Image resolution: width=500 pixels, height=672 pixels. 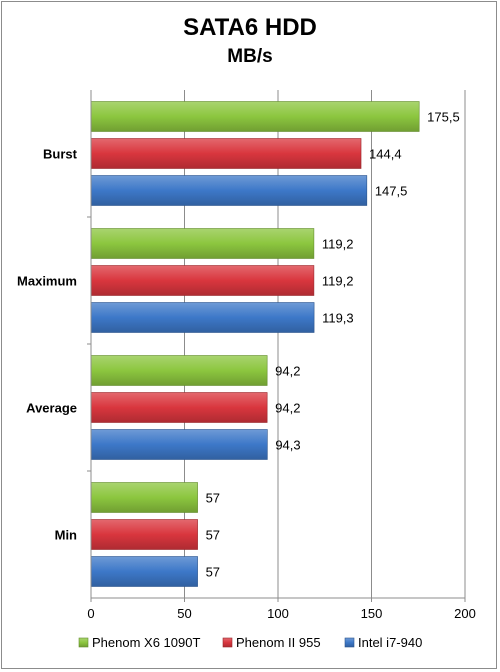 I want to click on data-label: 175,5, so click(x=443, y=117).